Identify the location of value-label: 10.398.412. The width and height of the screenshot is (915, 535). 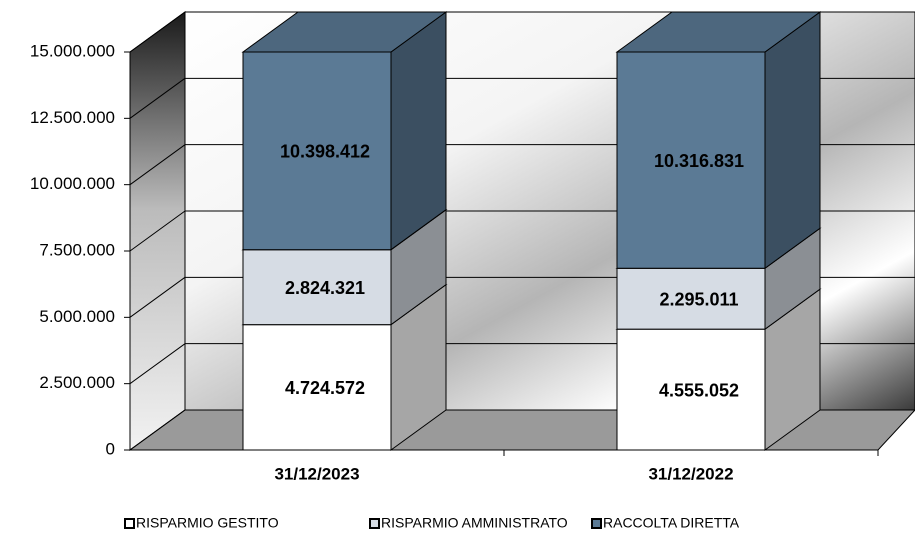
(325, 152).